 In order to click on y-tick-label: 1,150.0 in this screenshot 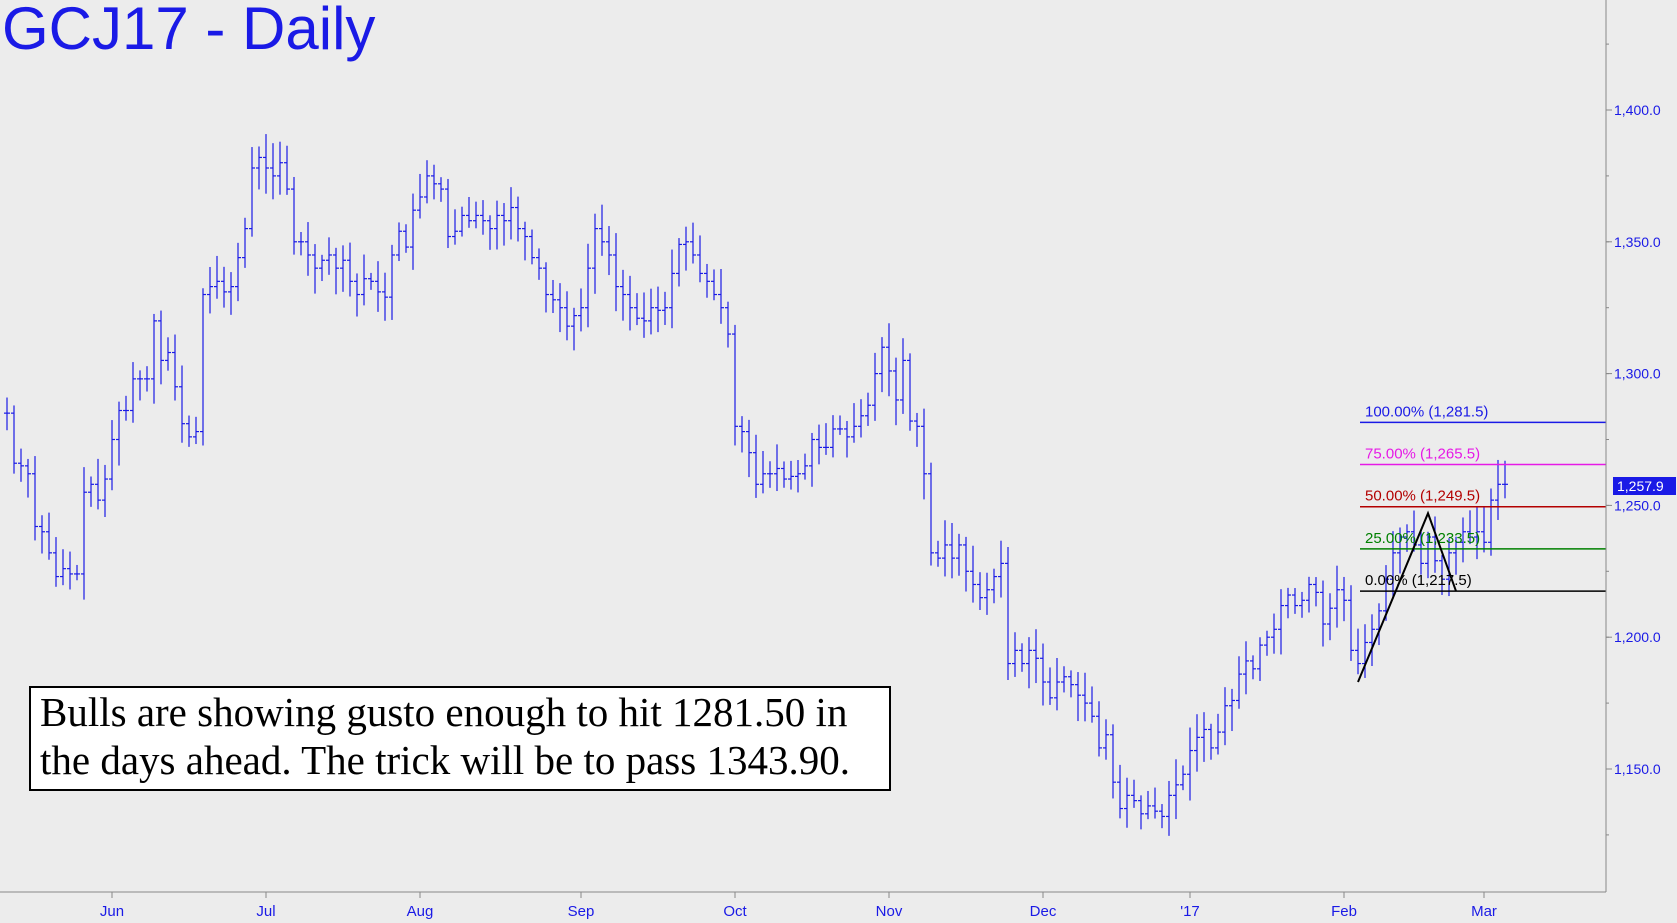, I will do `click(1637, 769)`.